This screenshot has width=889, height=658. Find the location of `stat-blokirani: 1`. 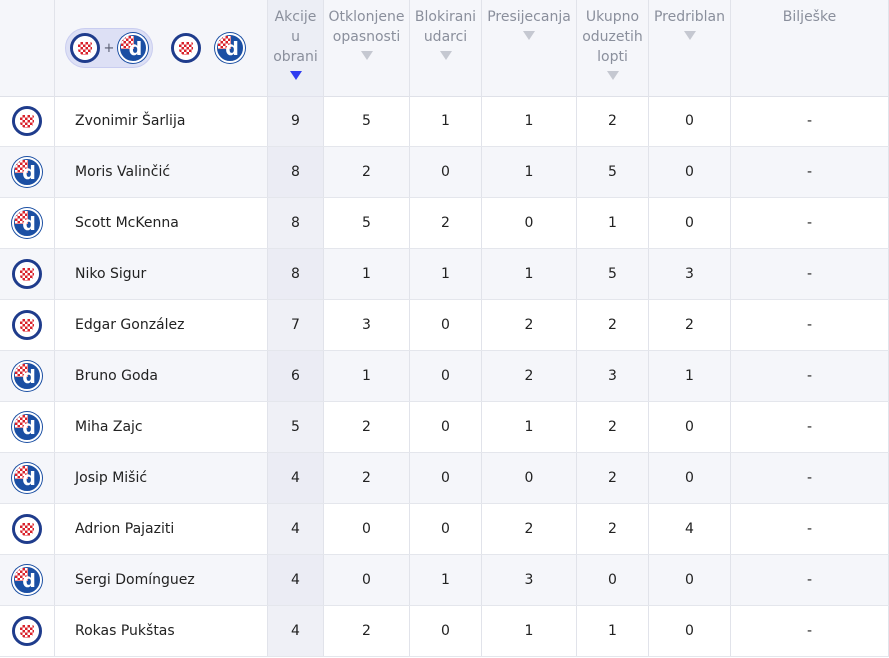

stat-blokirani: 1 is located at coordinates (446, 580).